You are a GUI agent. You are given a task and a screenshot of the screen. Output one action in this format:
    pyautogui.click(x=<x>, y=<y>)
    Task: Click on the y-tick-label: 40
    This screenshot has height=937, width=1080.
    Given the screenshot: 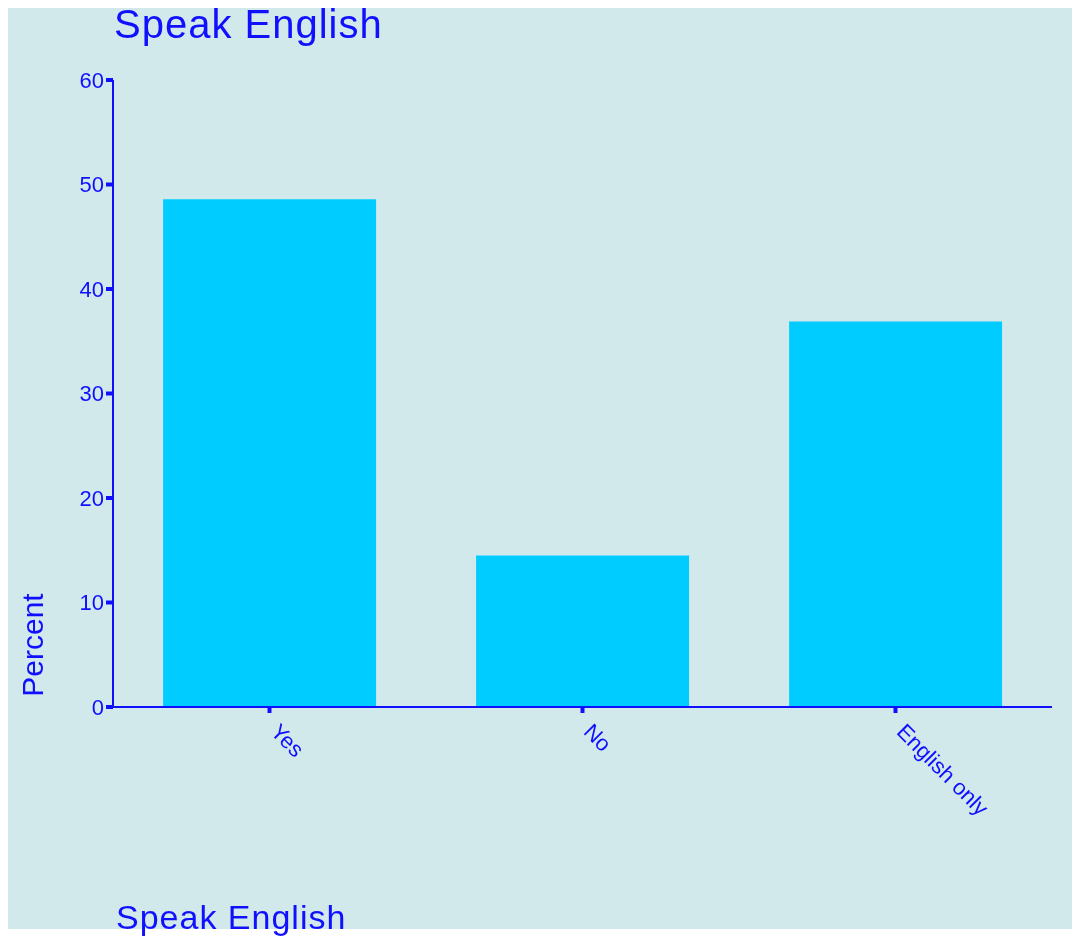 What is the action you would take?
    pyautogui.click(x=91, y=289)
    